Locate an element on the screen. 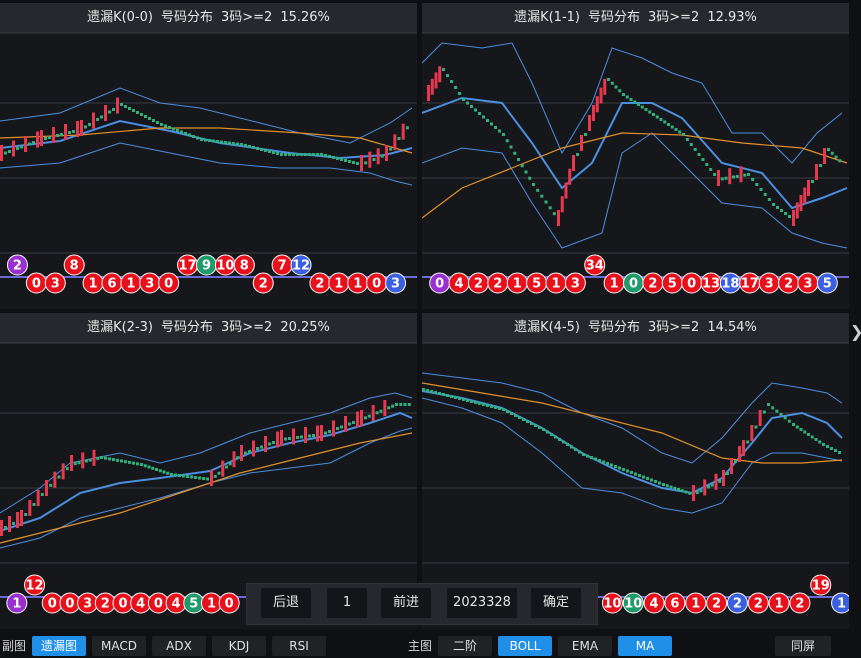  sub-tab-kdj: KDJ is located at coordinates (239, 646).